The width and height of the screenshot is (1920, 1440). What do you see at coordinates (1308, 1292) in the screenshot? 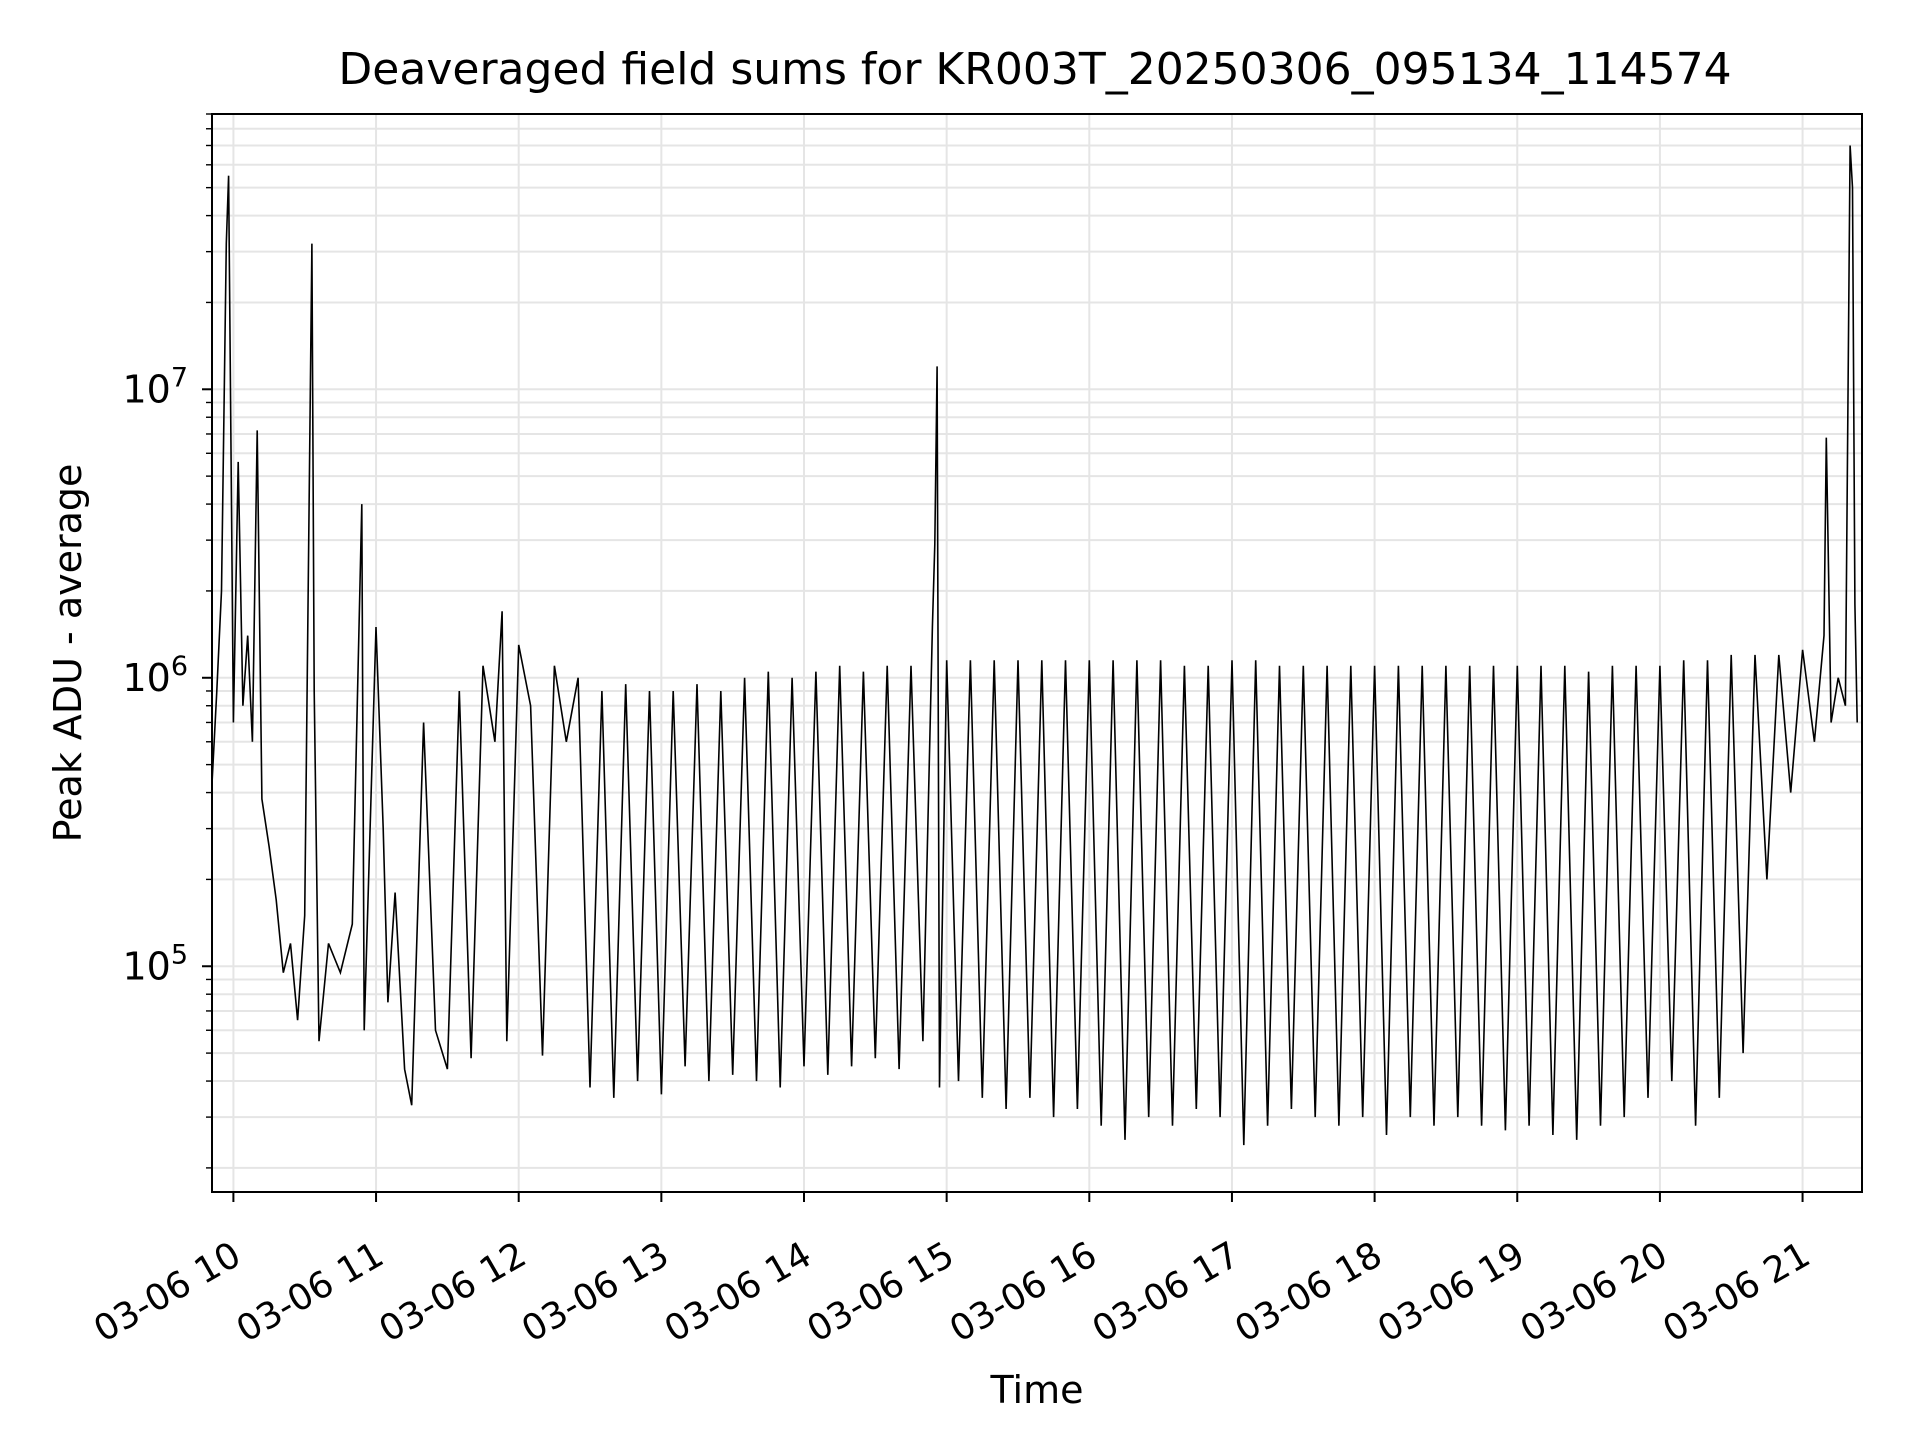
I see `x-tick-label: 03-06 18` at bounding box center [1308, 1292].